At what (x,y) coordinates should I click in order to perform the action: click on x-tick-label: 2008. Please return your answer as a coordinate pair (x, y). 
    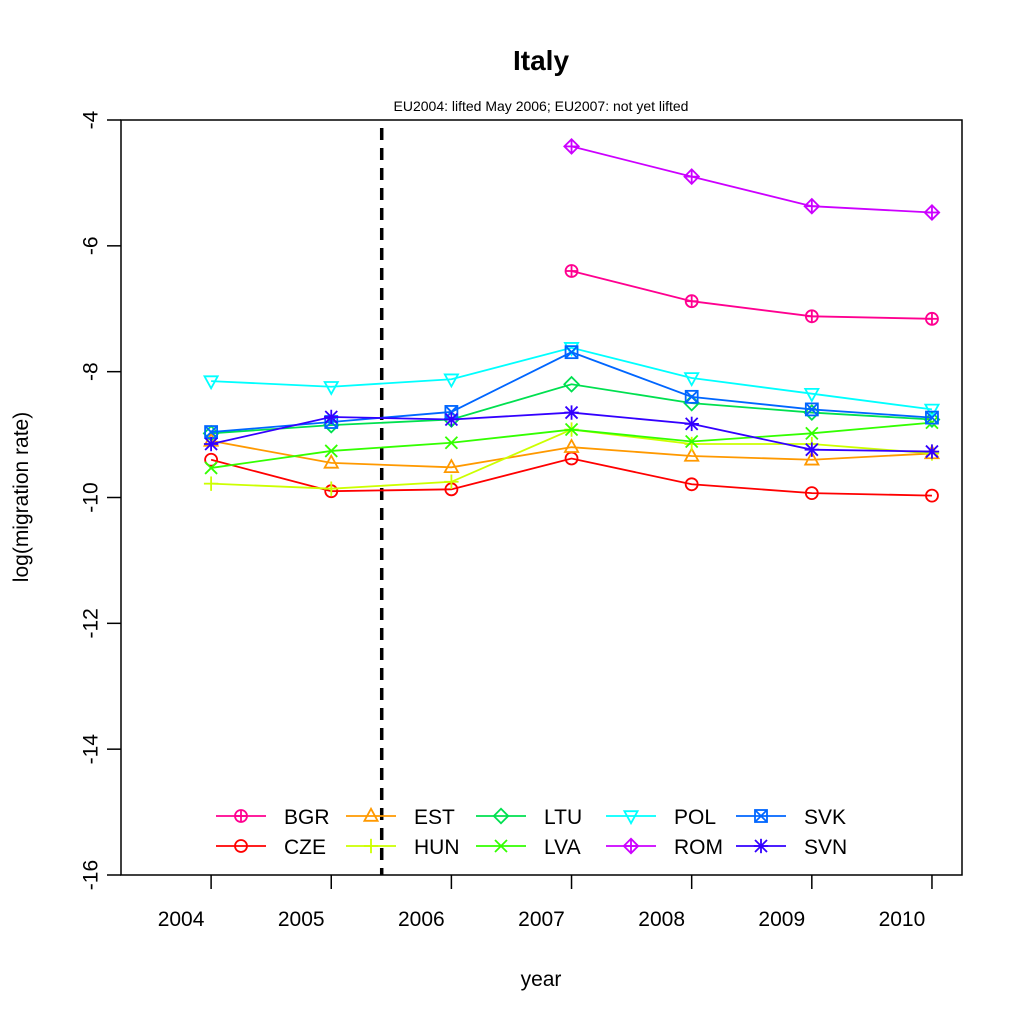
    Looking at the image, I should click on (661, 919).